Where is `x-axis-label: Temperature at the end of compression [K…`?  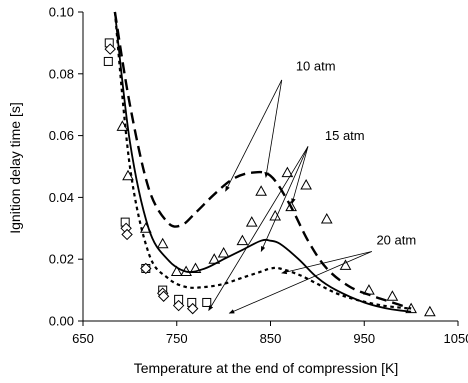
x-axis-label: Temperature at the end of compression [K… is located at coordinates (266, 368).